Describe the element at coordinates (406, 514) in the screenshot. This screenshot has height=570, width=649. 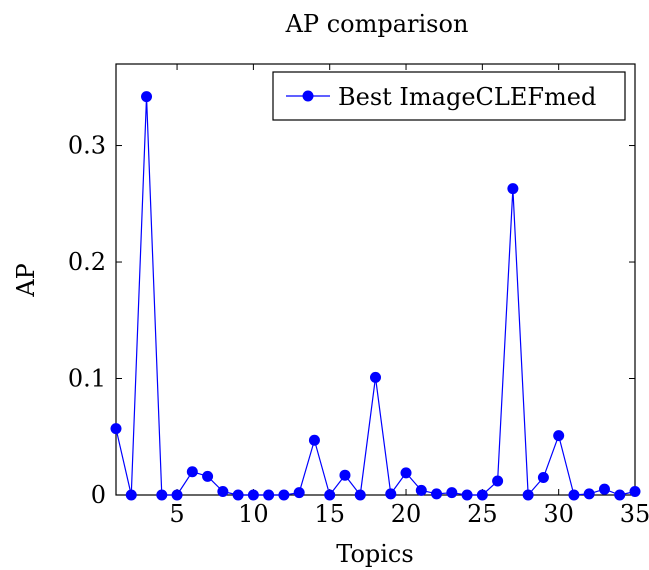
I see `x-tick-label: 20` at that location.